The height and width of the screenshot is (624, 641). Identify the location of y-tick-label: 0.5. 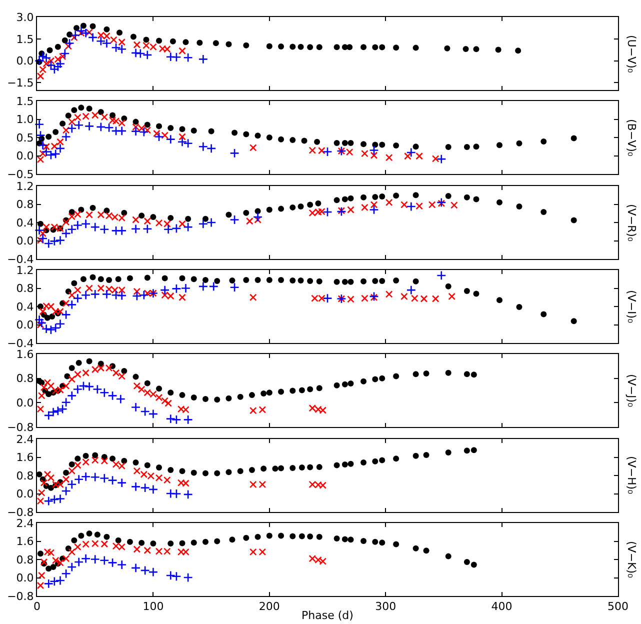
(25, 138).